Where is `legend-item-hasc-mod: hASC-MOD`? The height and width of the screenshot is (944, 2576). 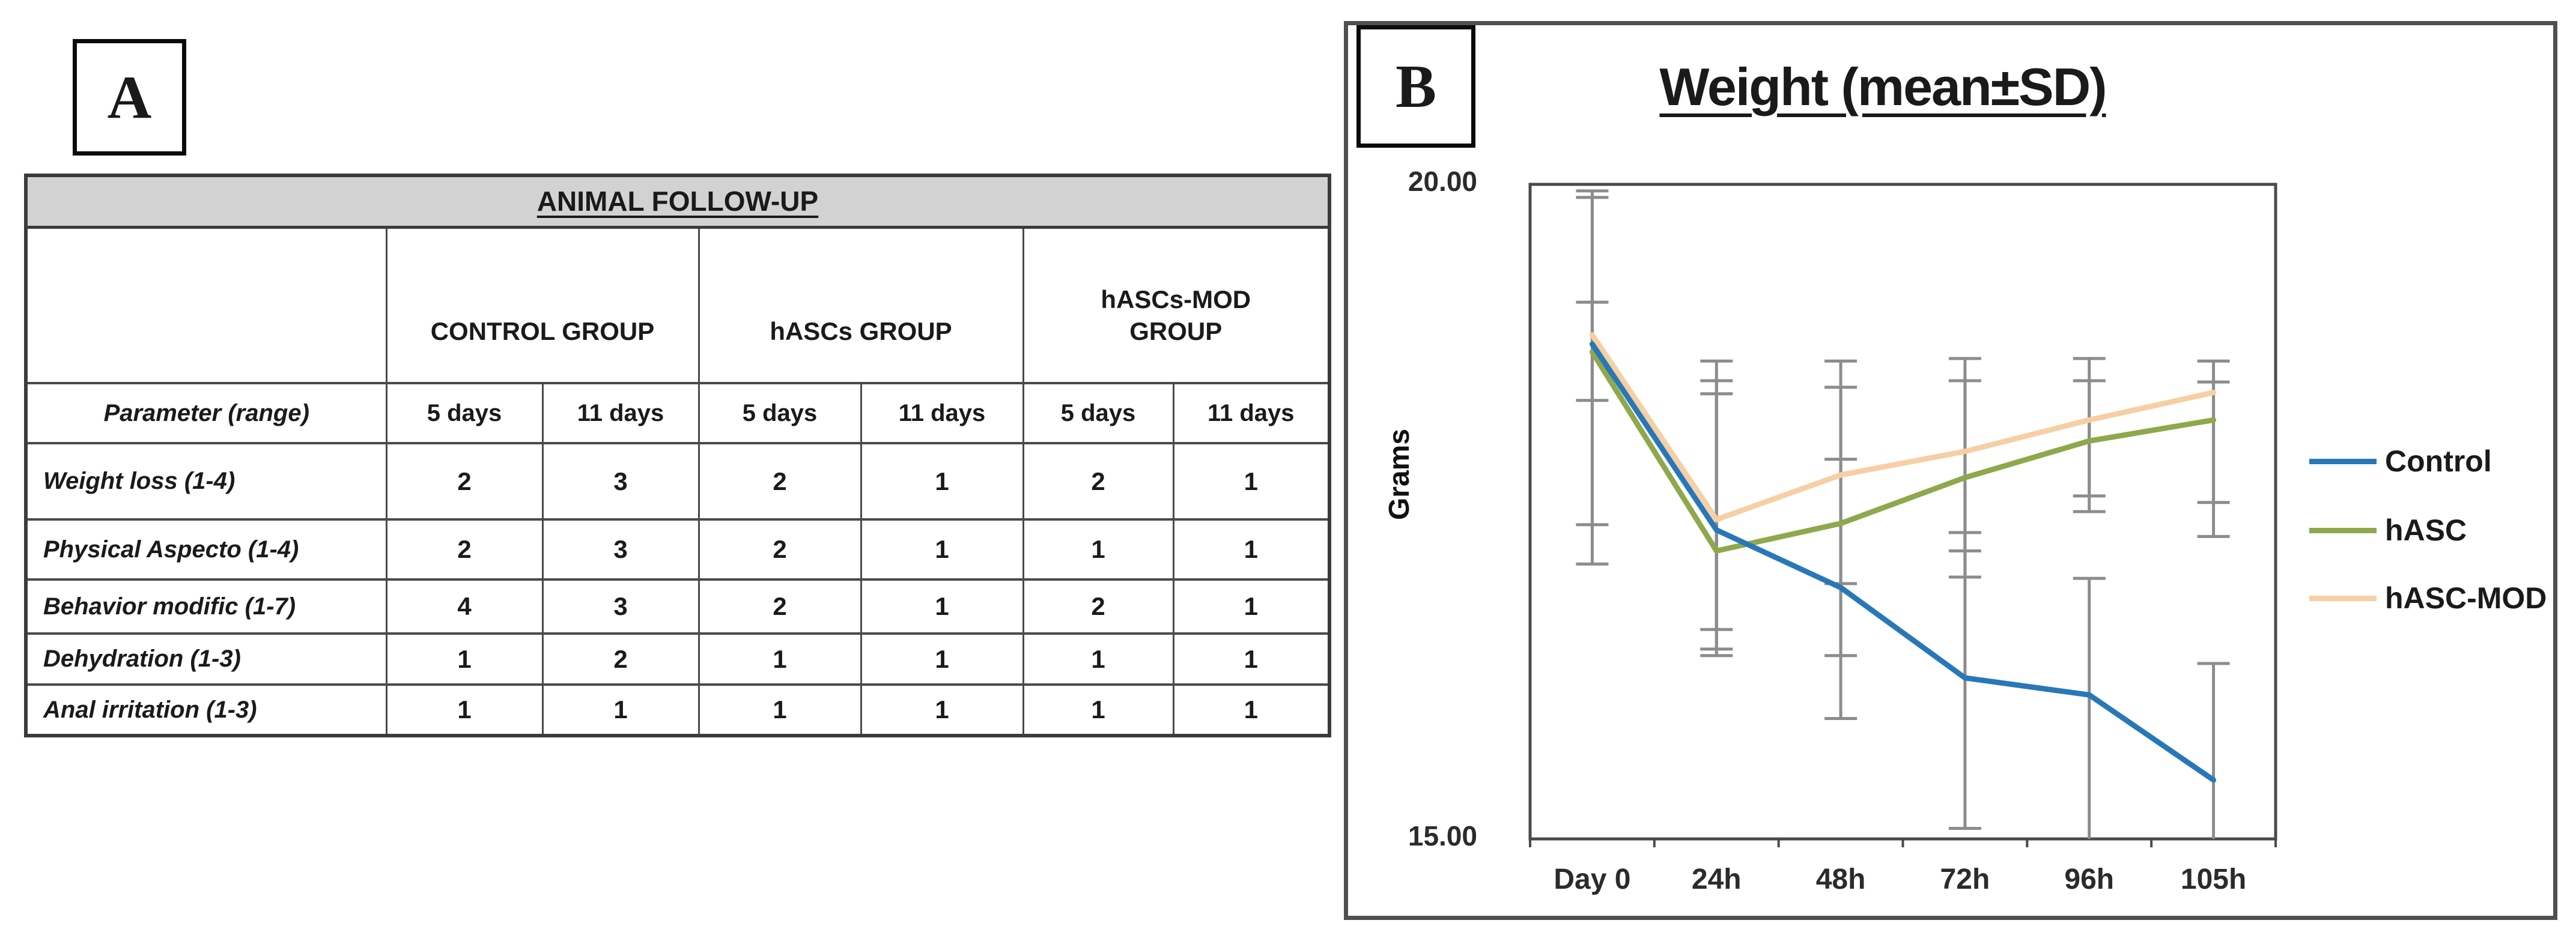 legend-item-hasc-mod: hASC-MOD is located at coordinates (2428, 598).